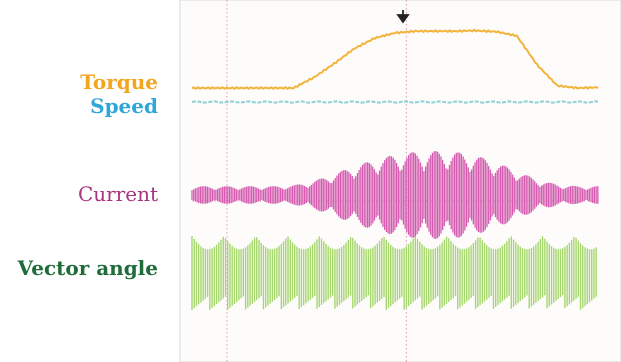 The width and height of the screenshot is (621, 362). I want to click on speed-label: Speed, so click(124, 106).